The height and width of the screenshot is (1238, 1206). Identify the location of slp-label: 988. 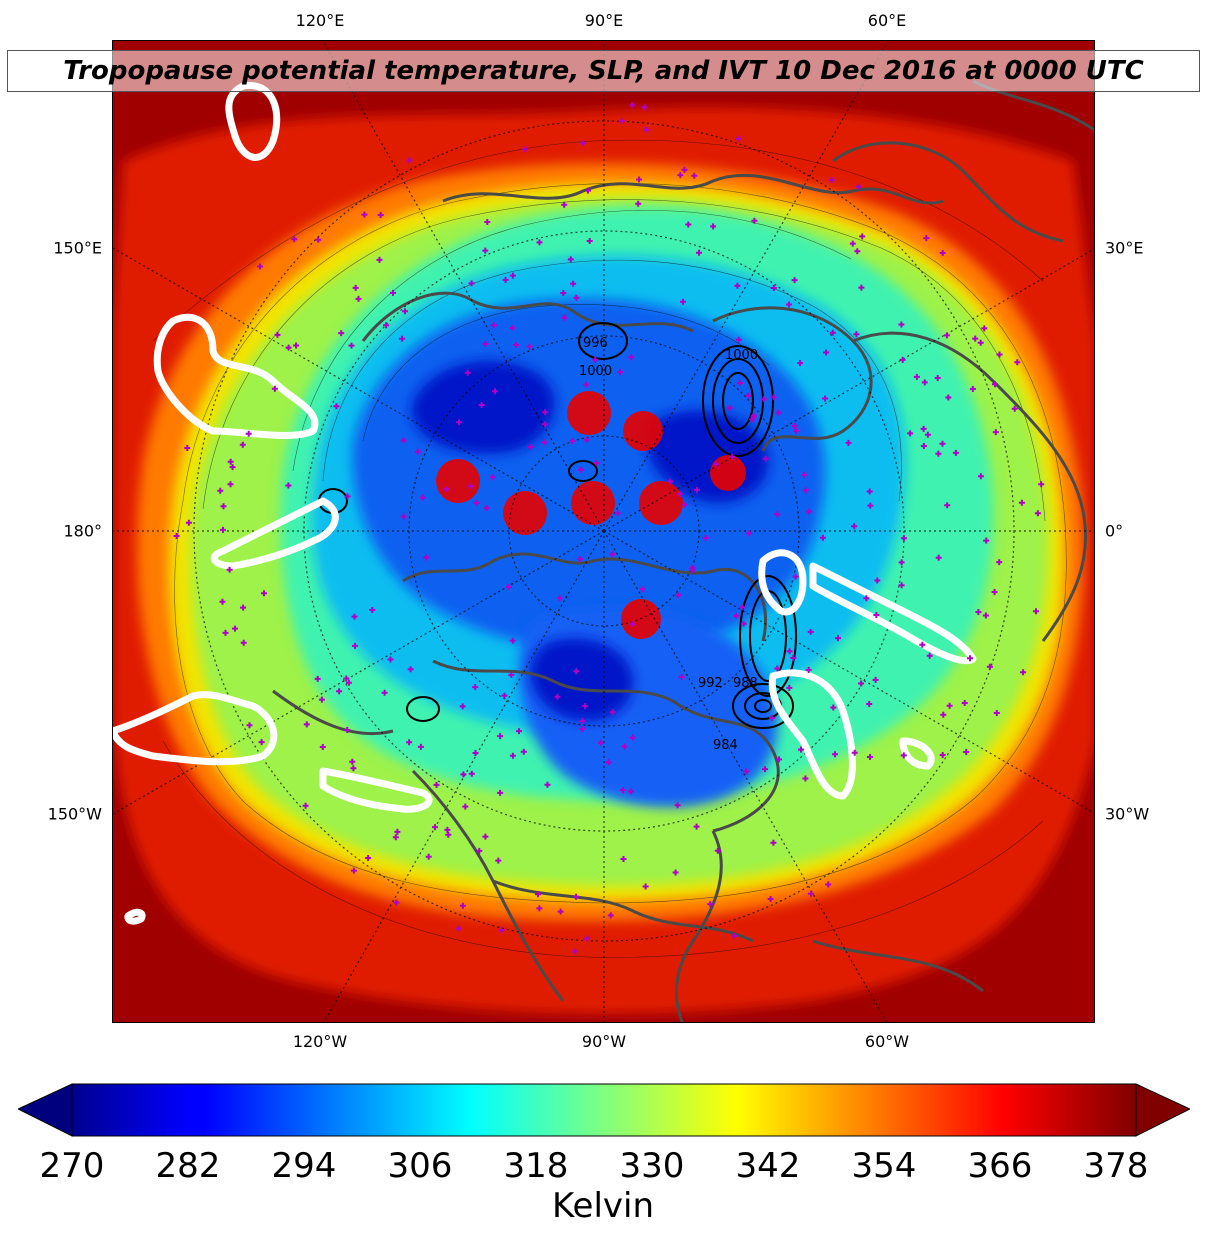
(745, 683).